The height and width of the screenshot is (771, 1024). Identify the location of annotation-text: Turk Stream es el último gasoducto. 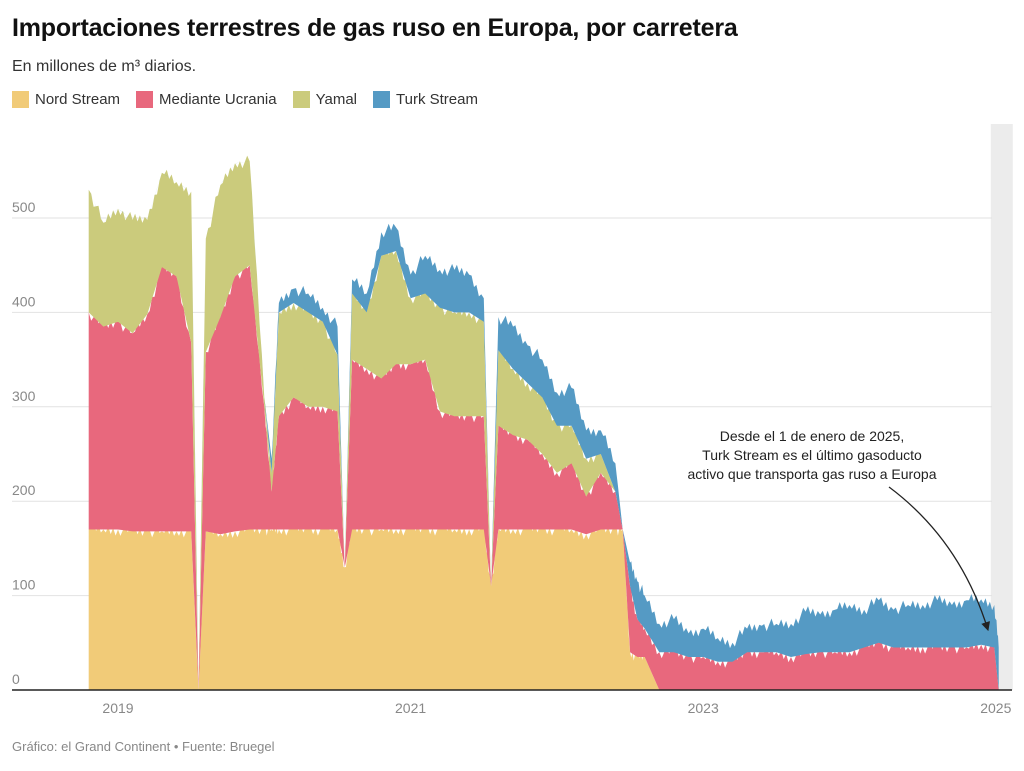
(812, 455).